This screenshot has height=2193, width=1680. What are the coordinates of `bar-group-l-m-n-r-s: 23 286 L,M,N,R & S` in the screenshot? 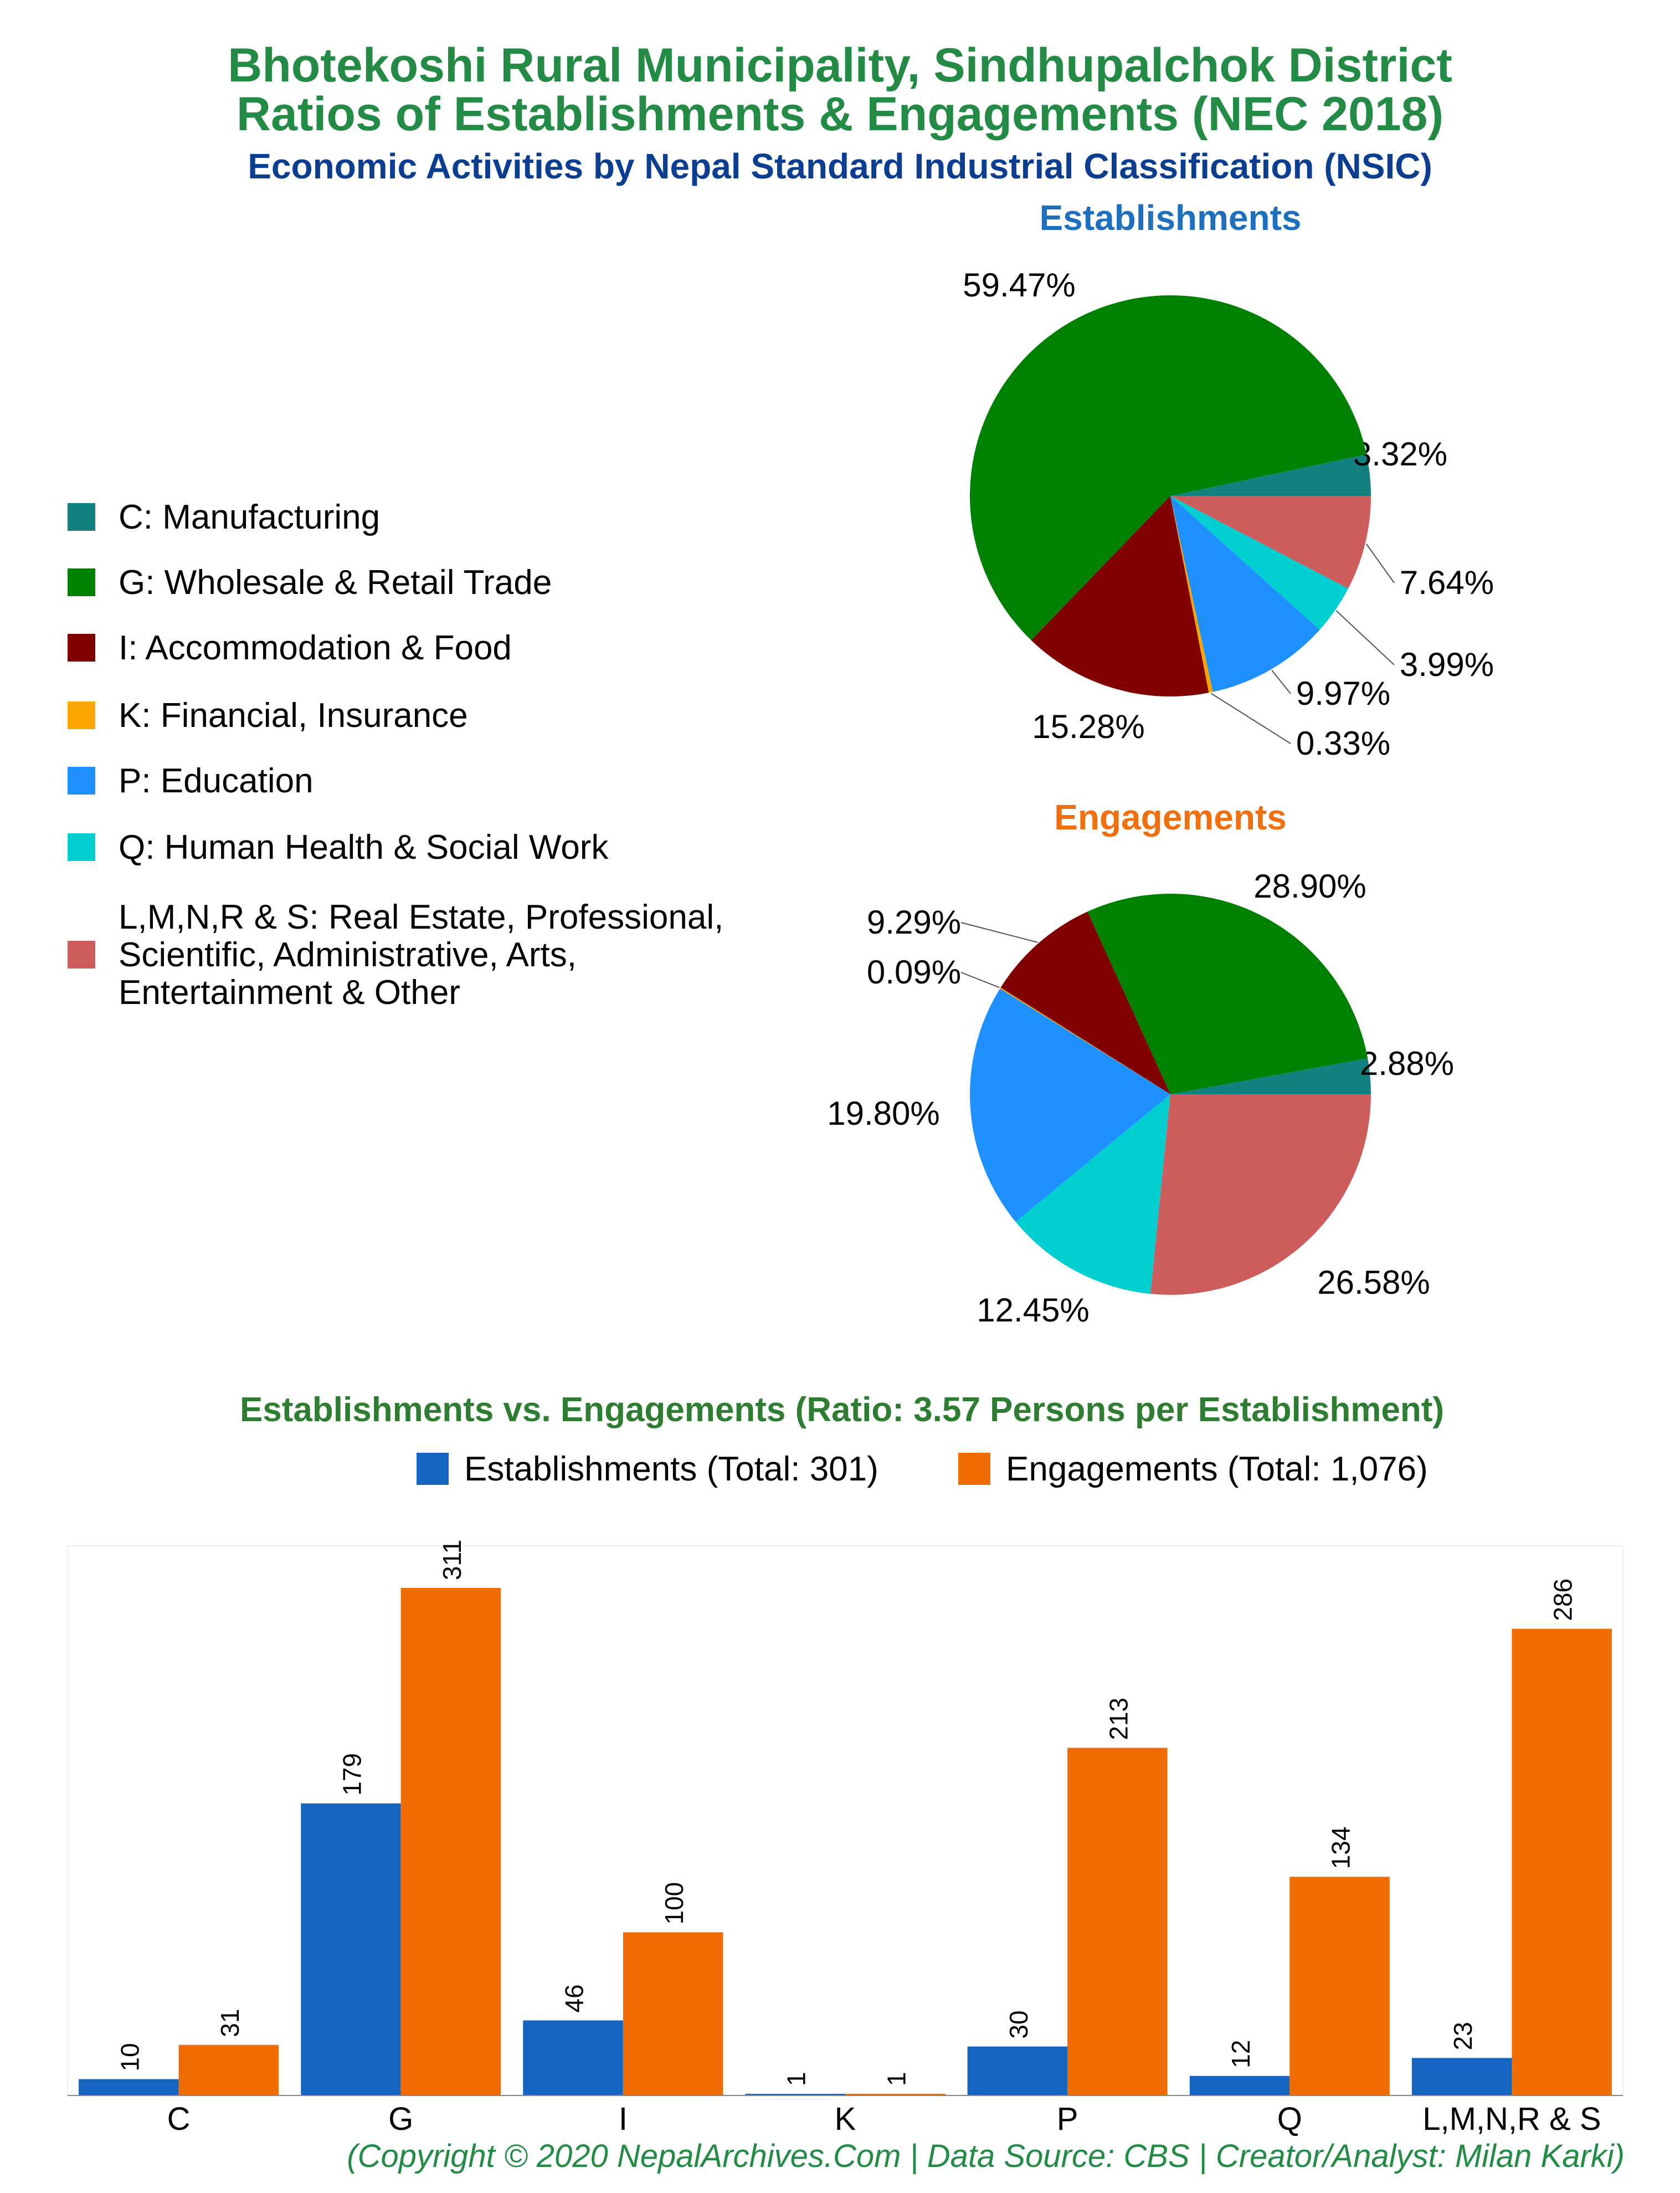 It's located at (1511, 1858).